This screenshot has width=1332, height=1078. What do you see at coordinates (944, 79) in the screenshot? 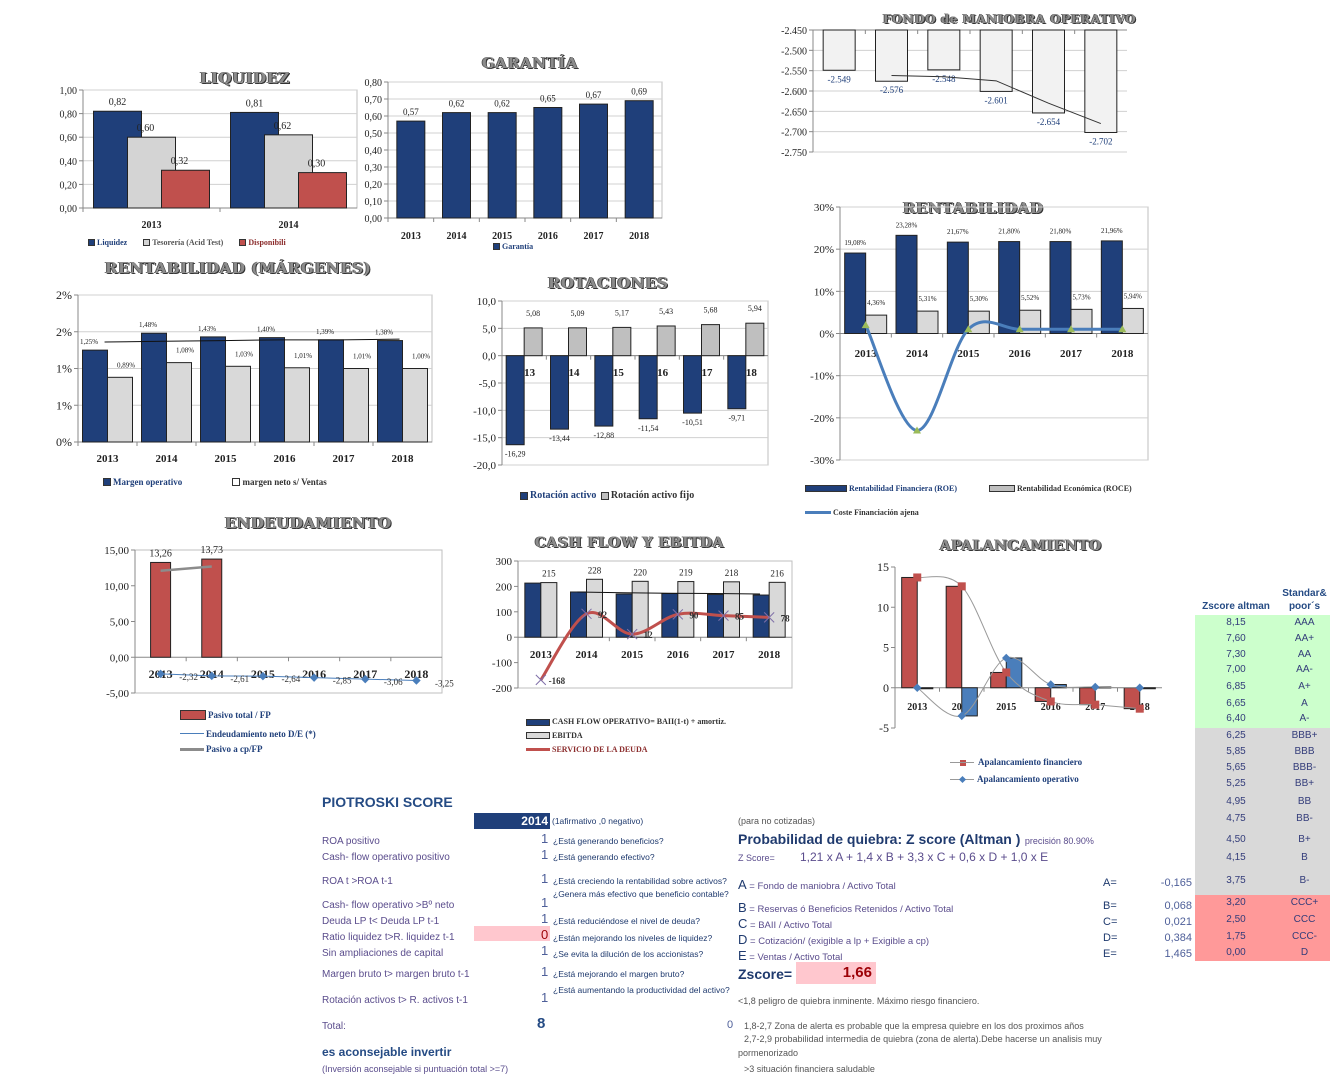
I see `bar-value-label: -2.548` at bounding box center [944, 79].